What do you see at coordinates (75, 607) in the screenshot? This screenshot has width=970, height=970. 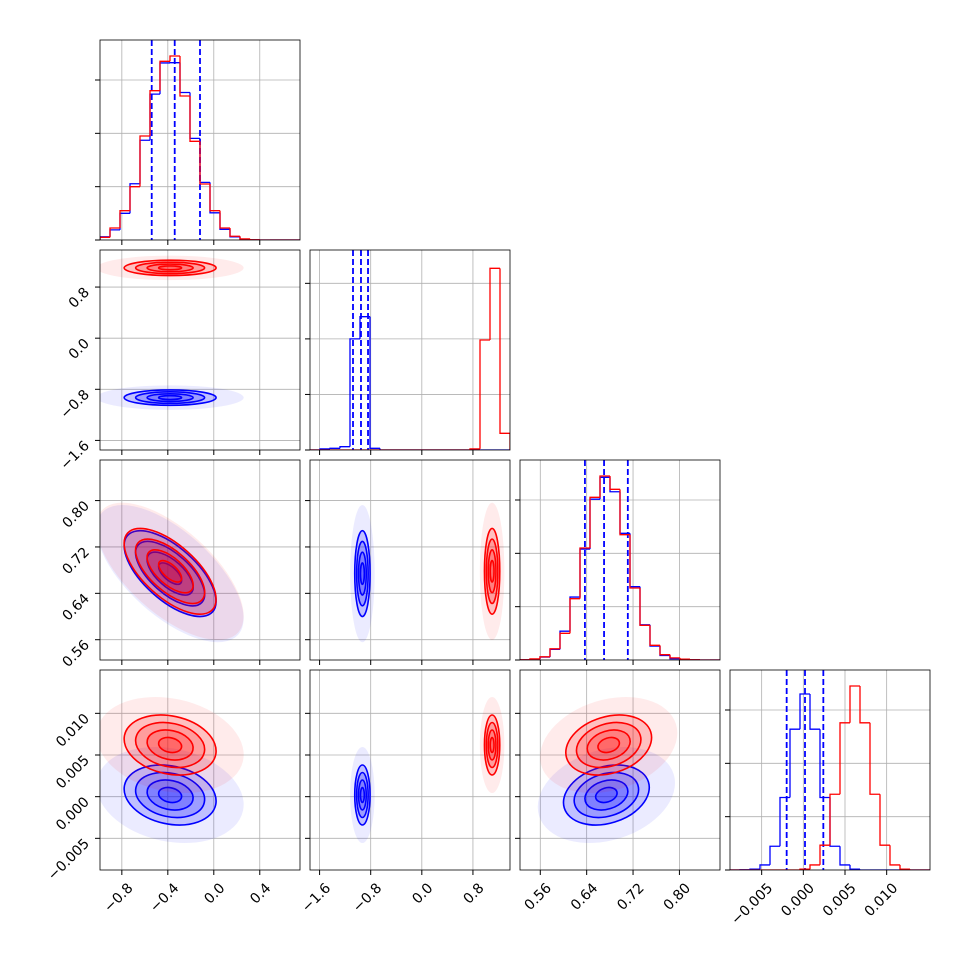 I see `y-tick-label: 0.64` at bounding box center [75, 607].